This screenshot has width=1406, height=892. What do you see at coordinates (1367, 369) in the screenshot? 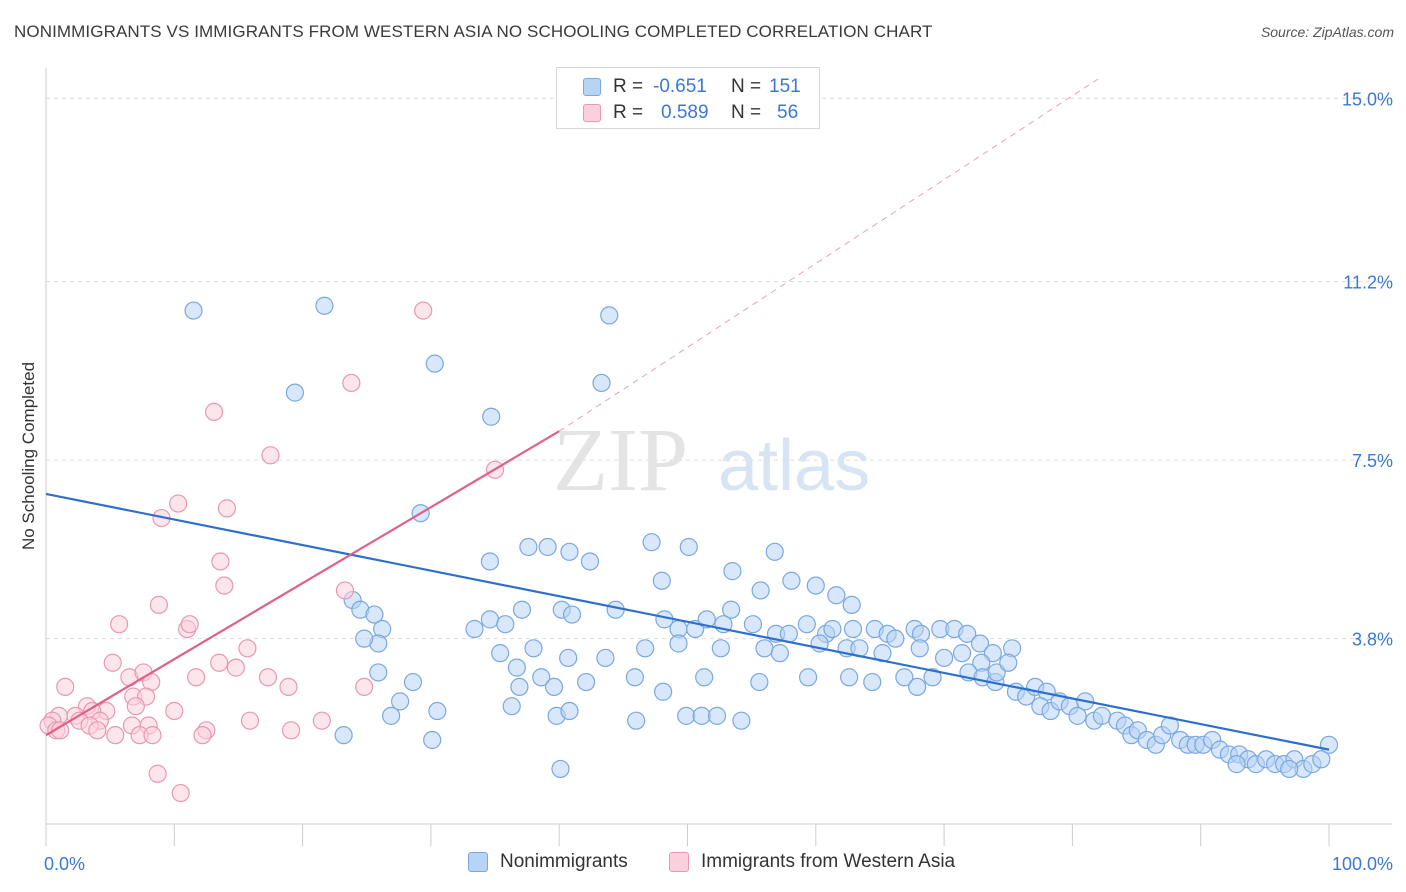
I see `y-tick-labels: 15.0% 11.2% 7.5% 3.8%` at bounding box center [1367, 369].